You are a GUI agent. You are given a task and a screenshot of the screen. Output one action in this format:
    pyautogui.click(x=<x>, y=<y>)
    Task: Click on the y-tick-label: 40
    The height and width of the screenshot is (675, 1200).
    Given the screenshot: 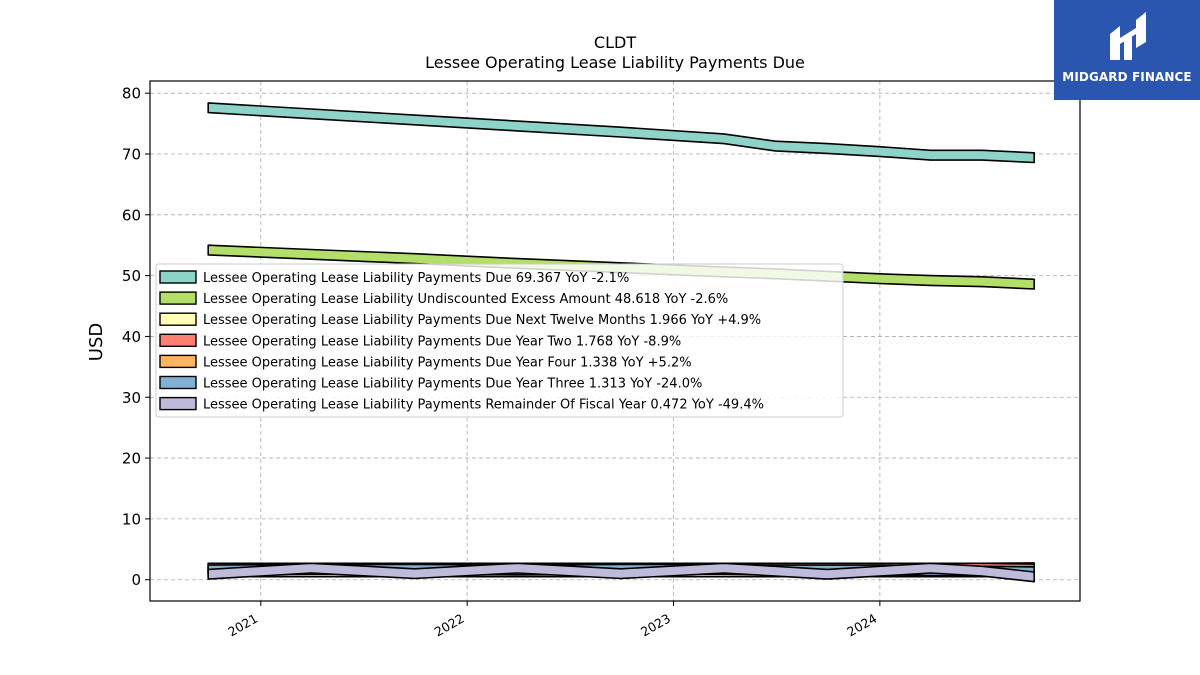 What is the action you would take?
    pyautogui.click(x=131, y=337)
    